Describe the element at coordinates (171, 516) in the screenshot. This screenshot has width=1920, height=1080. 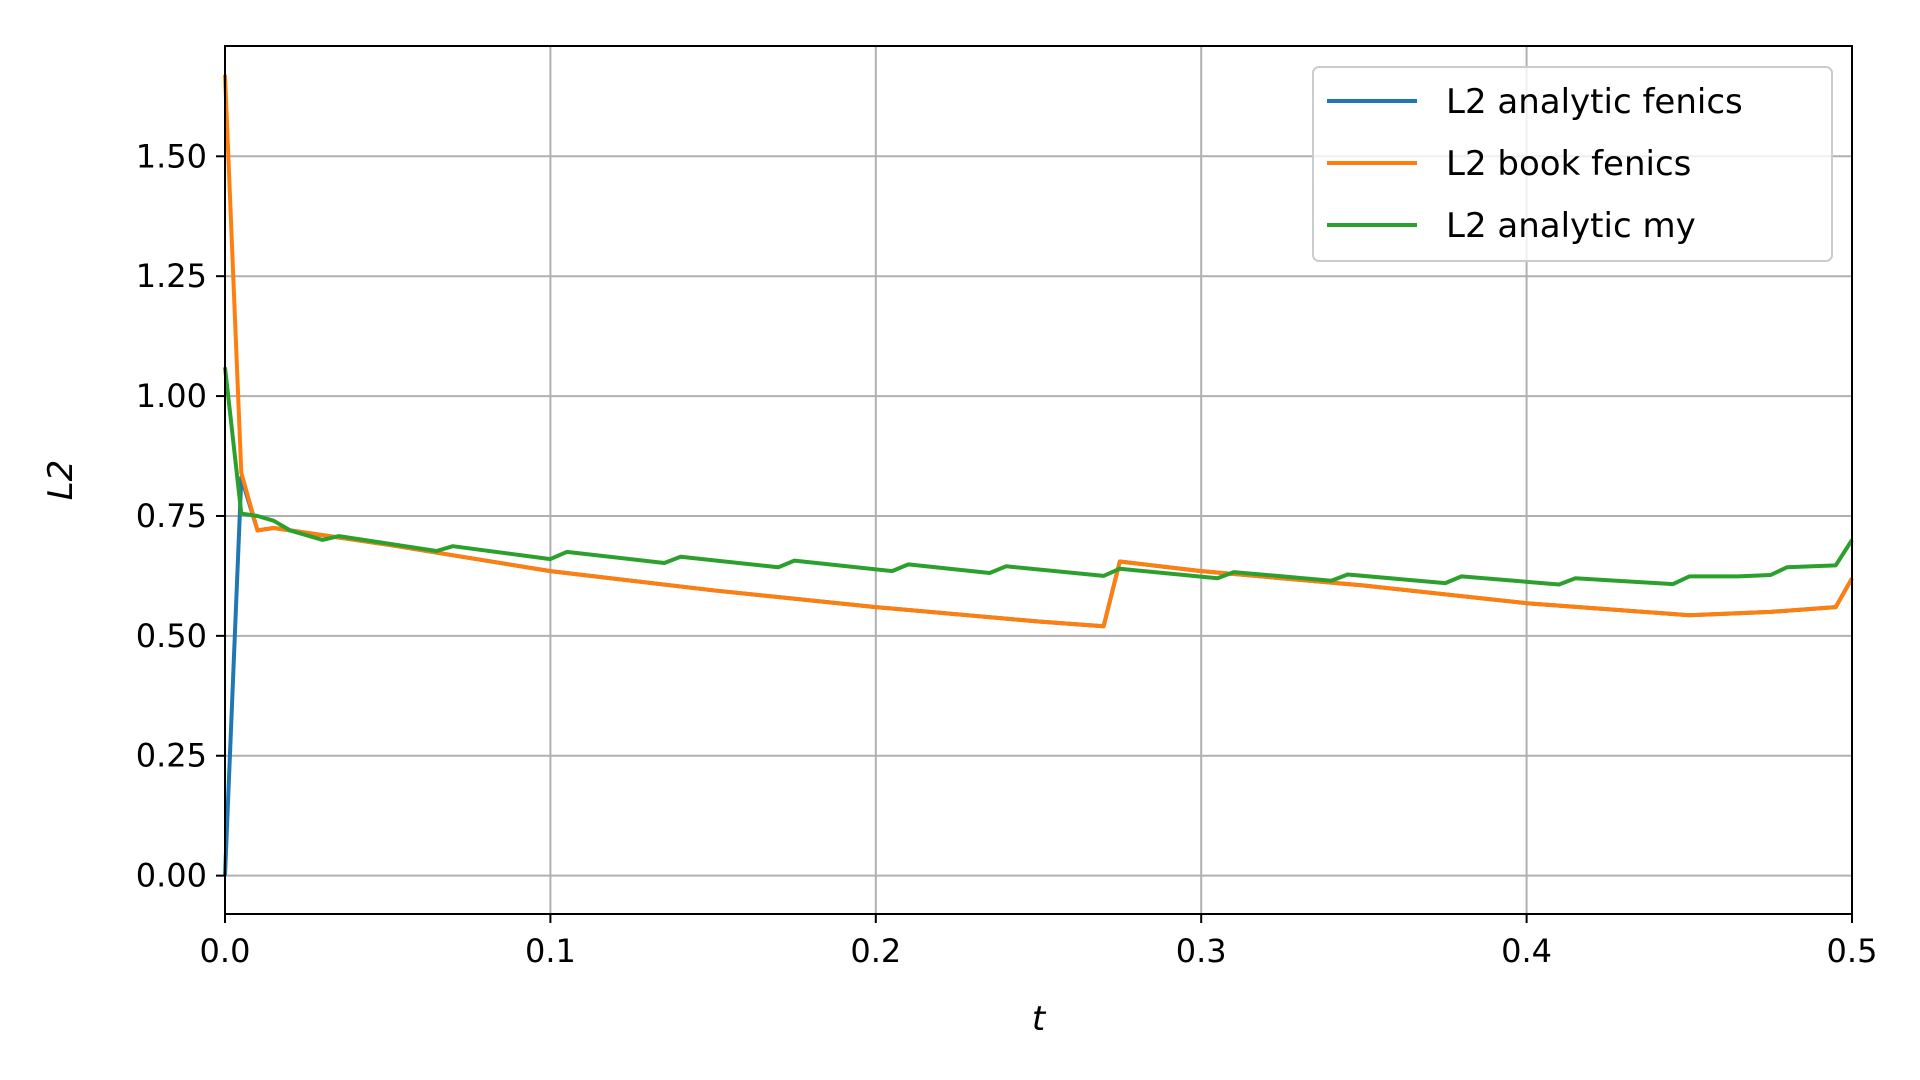
I see `y-tick-label: 0.75` at that location.